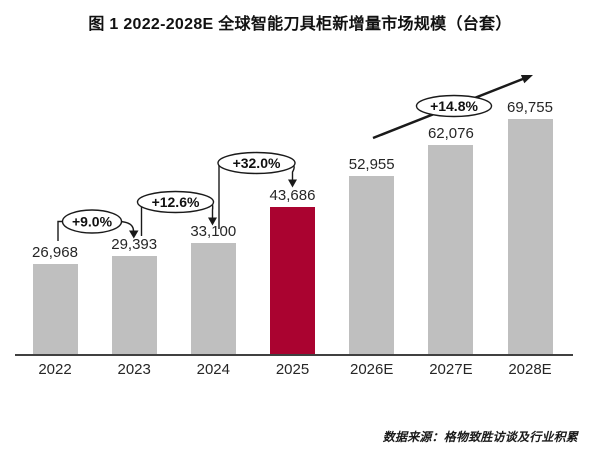 This screenshot has height=457, width=600. Describe the element at coordinates (55, 252) in the screenshot. I see `bar-value-label-2022: 26,968` at that location.